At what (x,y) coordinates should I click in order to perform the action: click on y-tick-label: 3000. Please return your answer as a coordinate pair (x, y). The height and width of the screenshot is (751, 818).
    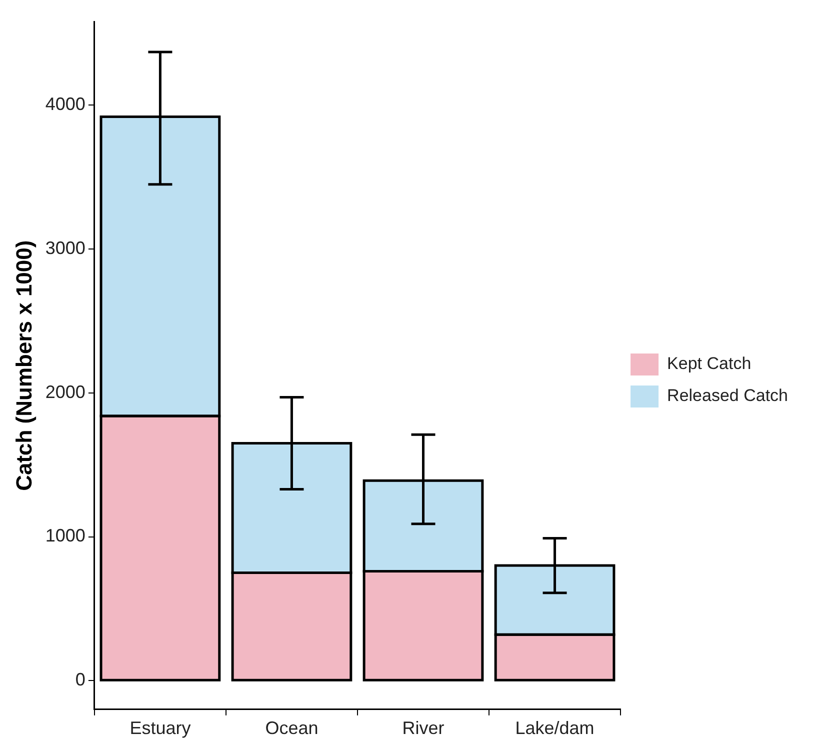
    Looking at the image, I should click on (65, 248).